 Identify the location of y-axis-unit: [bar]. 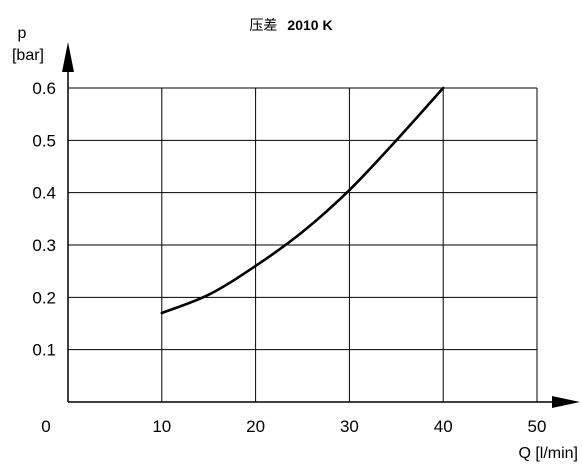
(28, 55).